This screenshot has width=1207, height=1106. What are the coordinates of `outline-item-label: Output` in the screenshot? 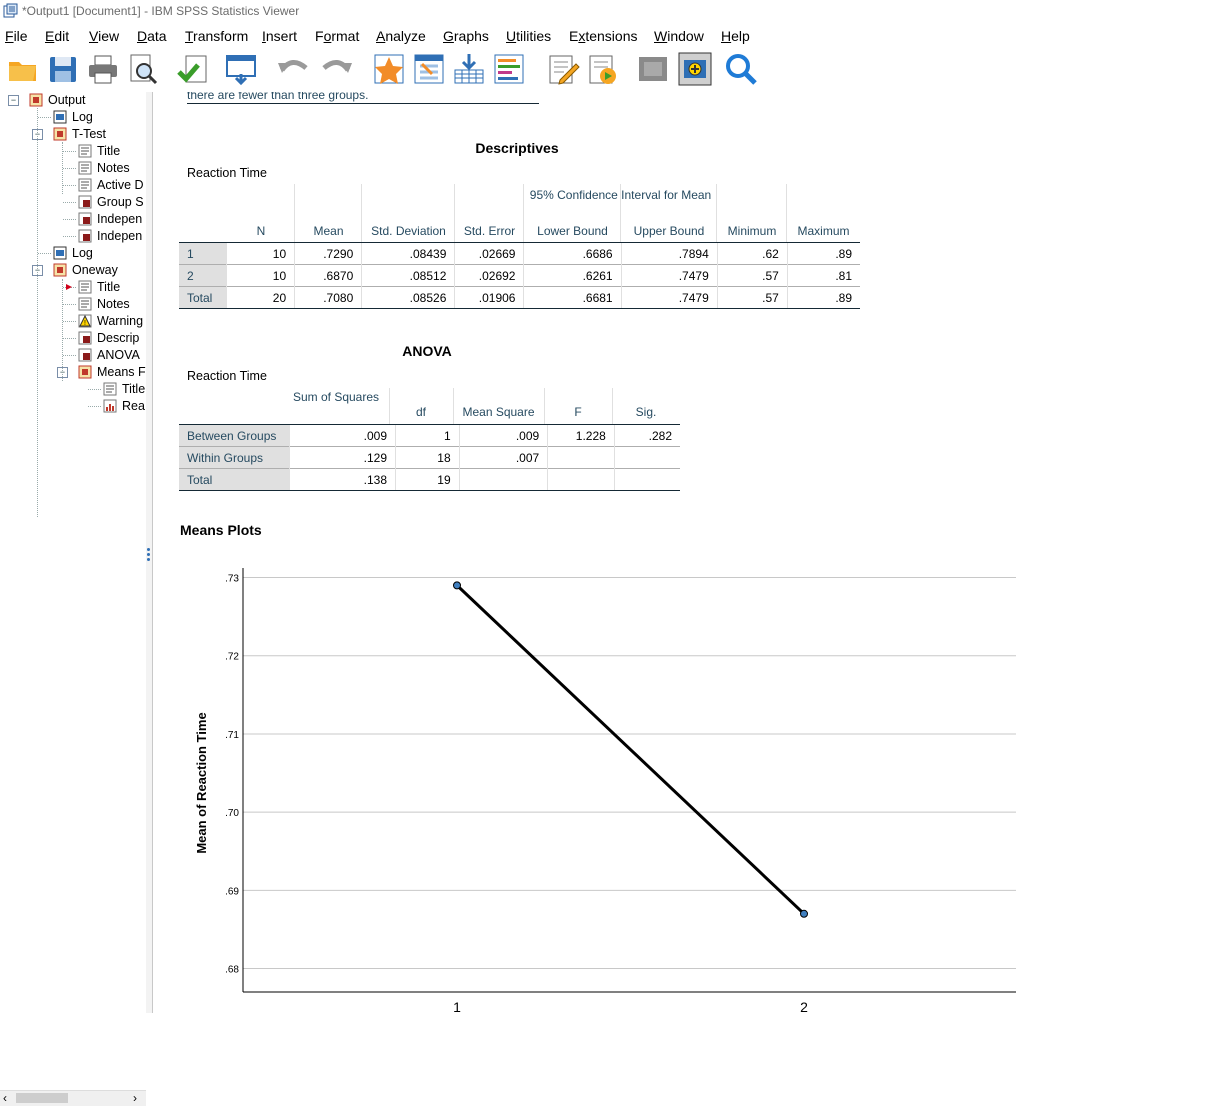 It's located at (67, 100).